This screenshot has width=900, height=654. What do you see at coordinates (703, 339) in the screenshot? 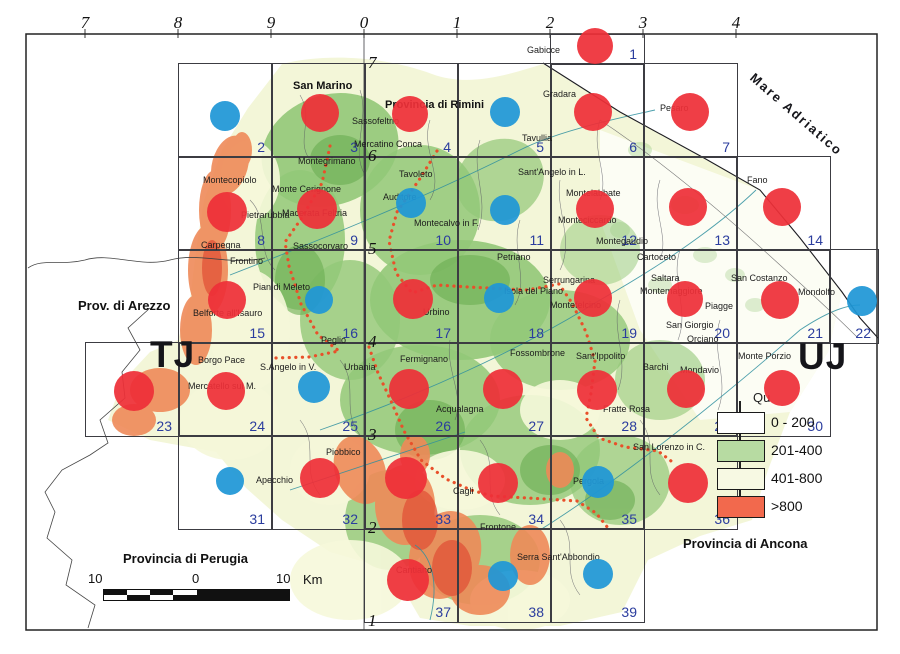
I see `label-orciano: Orciano` at bounding box center [703, 339].